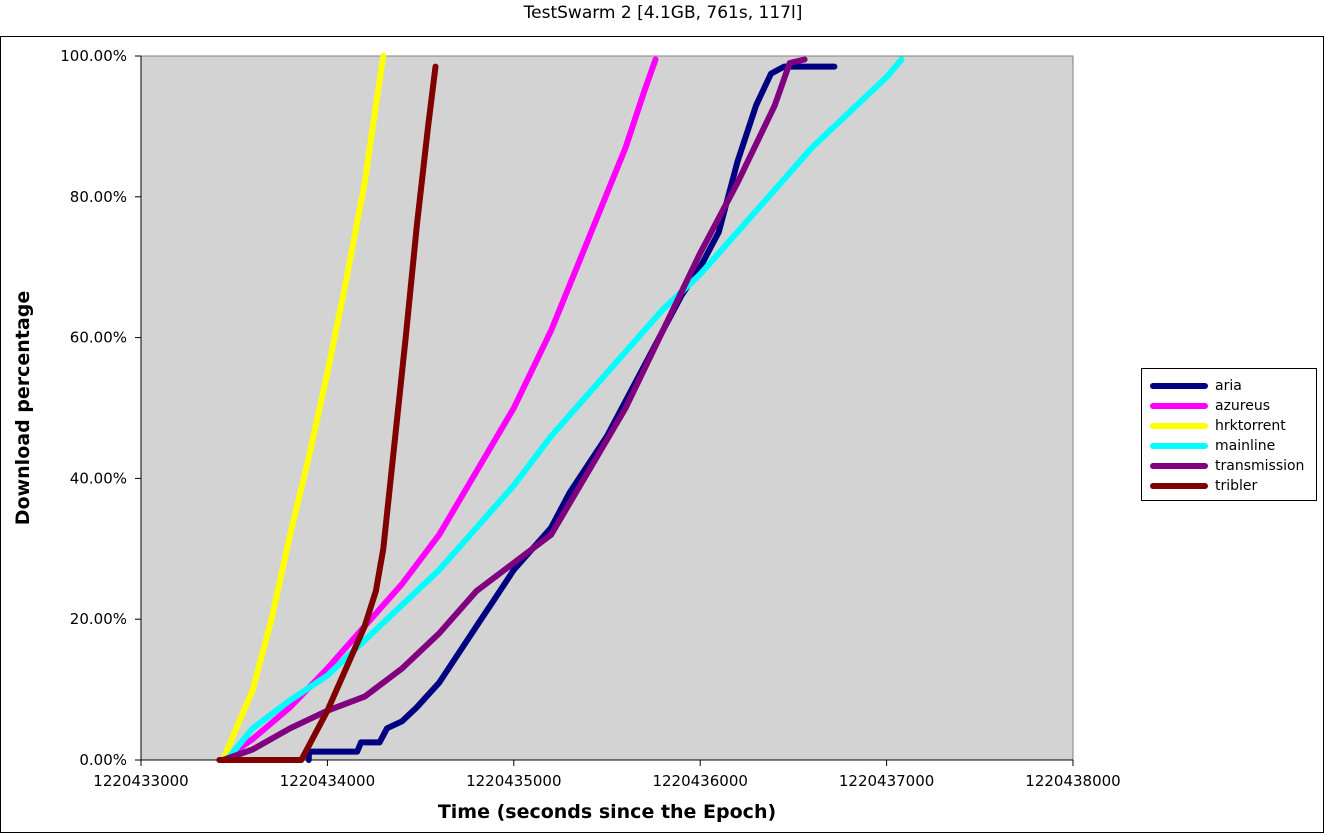 The image size is (1326, 835). What do you see at coordinates (1250, 426) in the screenshot?
I see `legend-label: hrktorrent` at bounding box center [1250, 426].